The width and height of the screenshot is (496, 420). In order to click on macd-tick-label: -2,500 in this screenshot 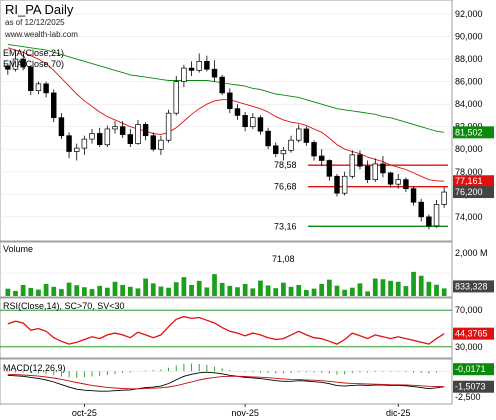, I will do `click(468, 397)`.